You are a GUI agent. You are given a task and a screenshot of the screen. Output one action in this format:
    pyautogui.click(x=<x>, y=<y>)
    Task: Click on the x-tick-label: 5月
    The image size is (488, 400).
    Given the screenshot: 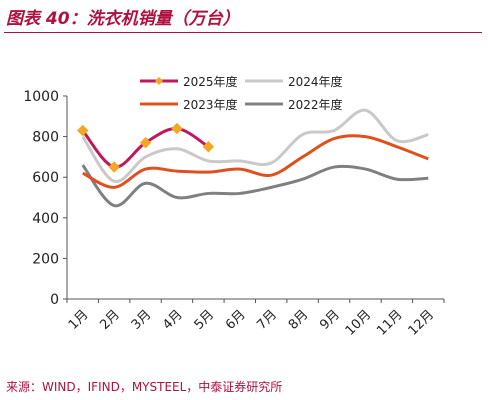 What is the action you would take?
    pyautogui.click(x=205, y=320)
    